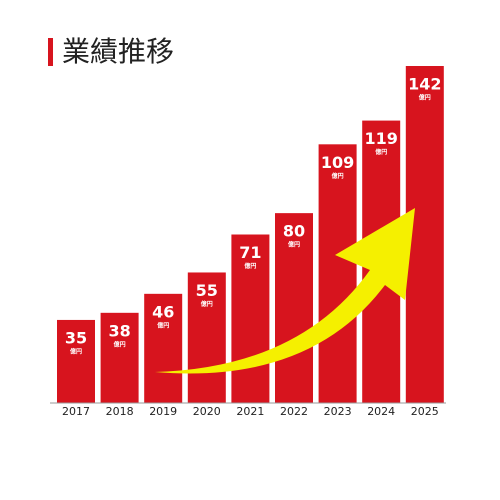 This screenshot has width=500, height=500. What do you see at coordinates (424, 84) in the screenshot?
I see `value-label: 142` at bounding box center [424, 84].